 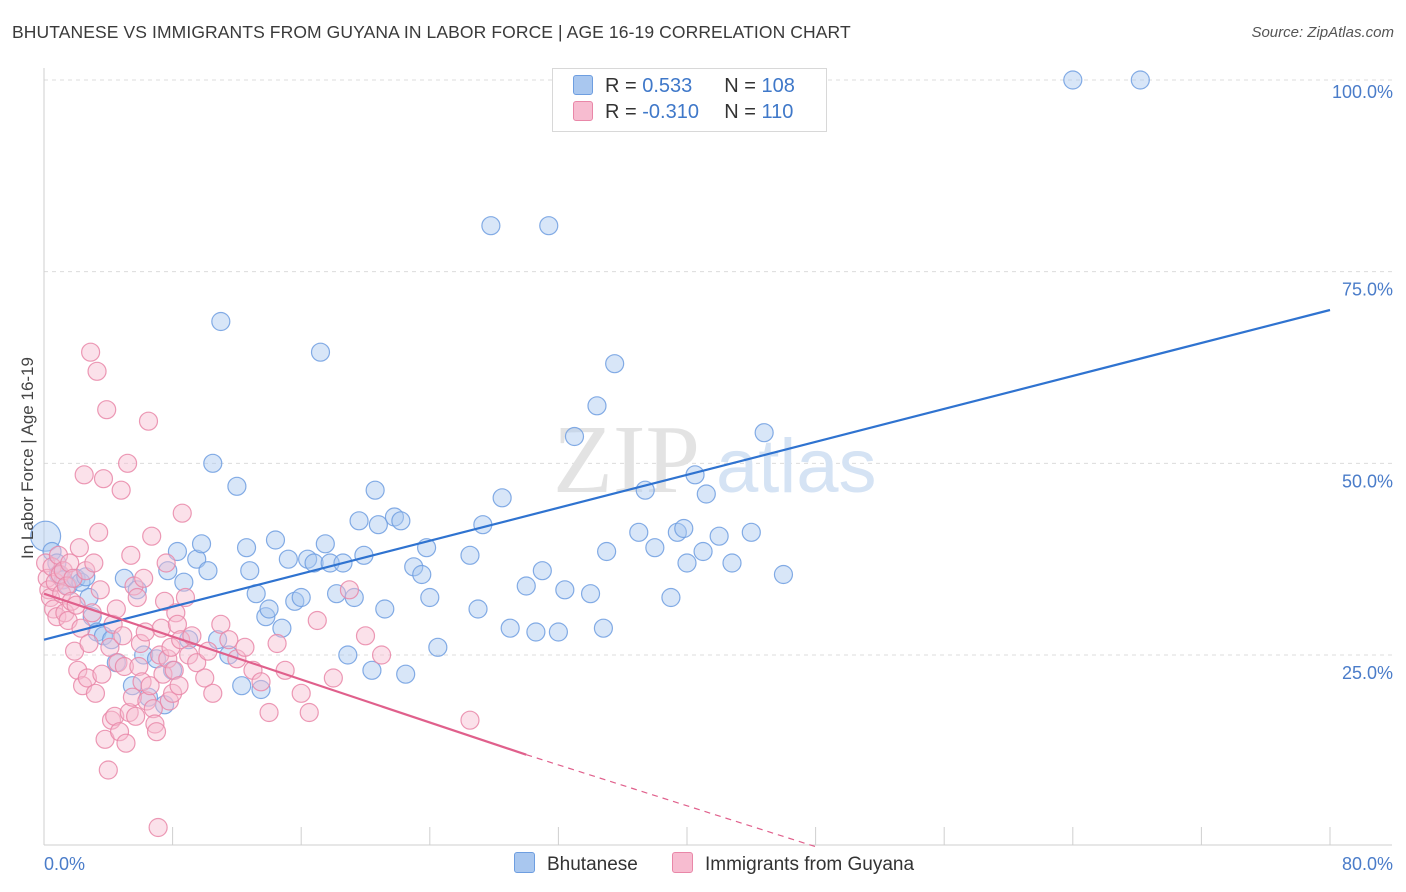 I want to click on y-tick-label: 75.0%, so click(x=1367, y=290).